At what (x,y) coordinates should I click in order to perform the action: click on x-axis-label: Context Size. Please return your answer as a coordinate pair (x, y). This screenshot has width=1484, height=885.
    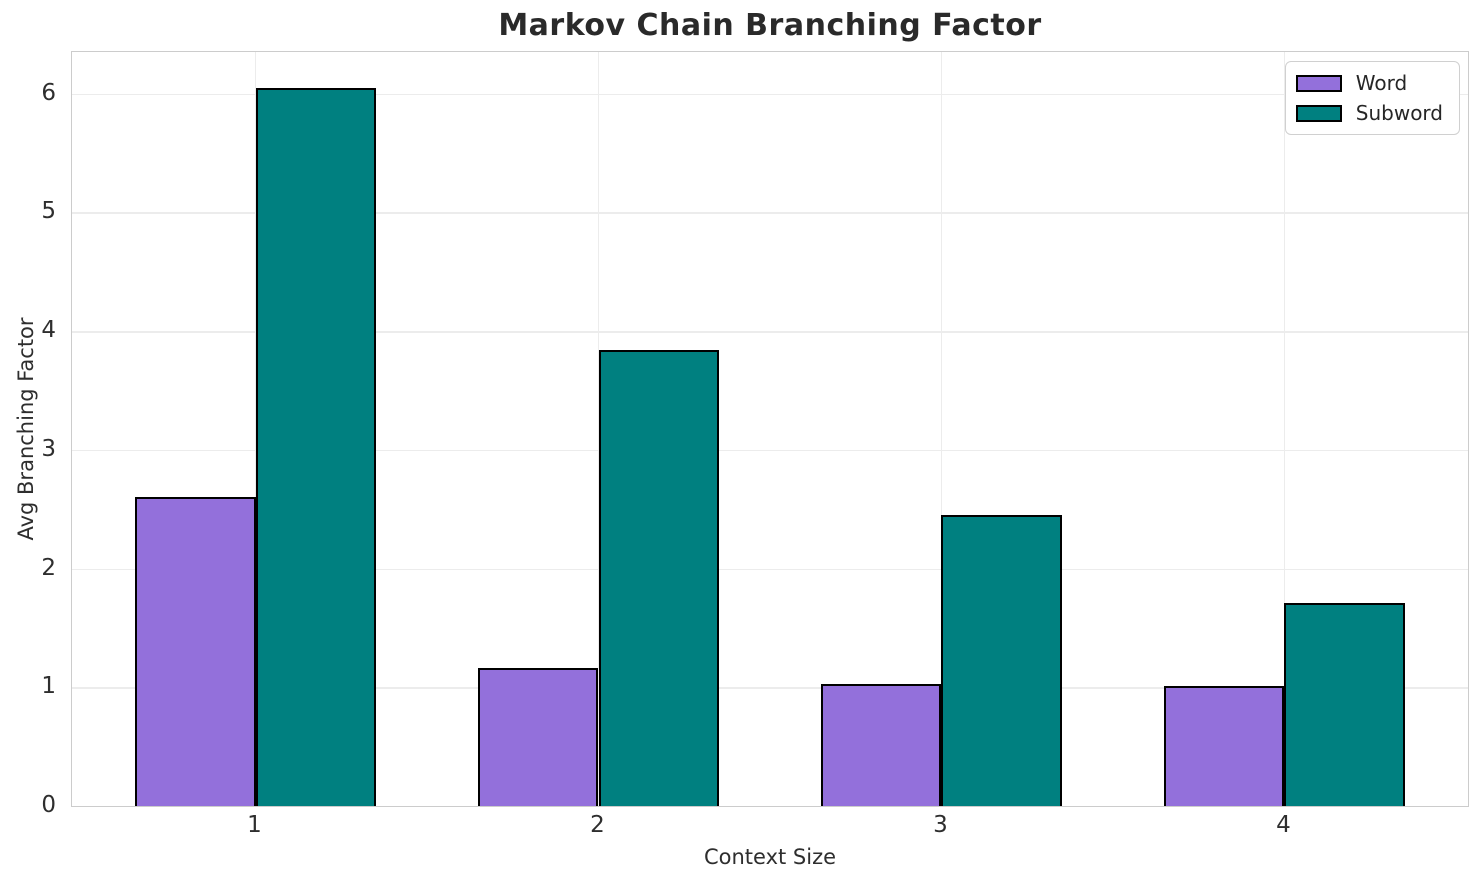
    Looking at the image, I should click on (770, 857).